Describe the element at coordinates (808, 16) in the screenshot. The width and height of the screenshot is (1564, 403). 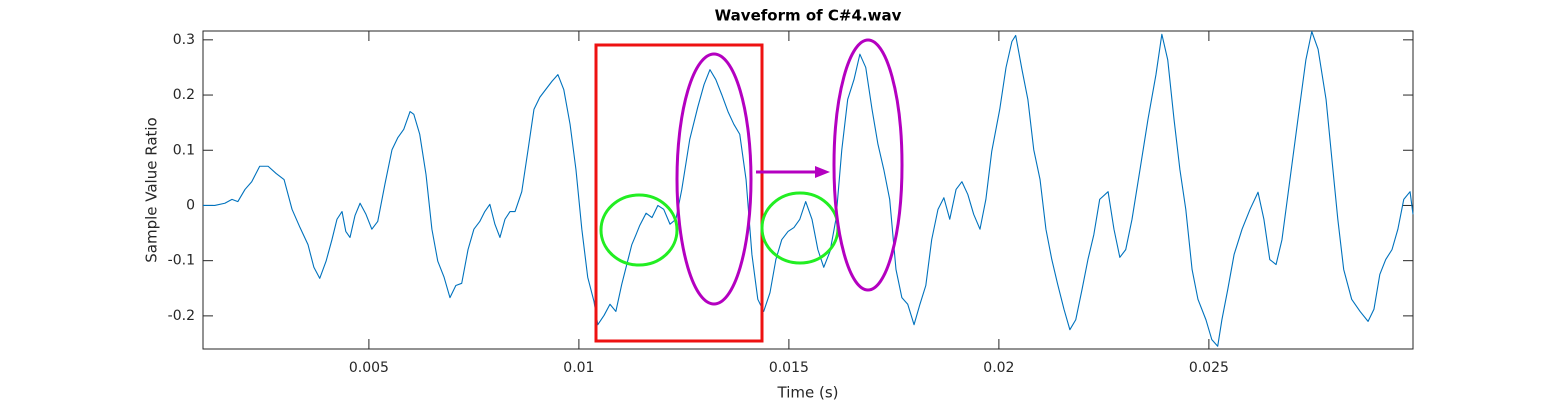
I see `chart-title: Waveform of C#4.wav` at that location.